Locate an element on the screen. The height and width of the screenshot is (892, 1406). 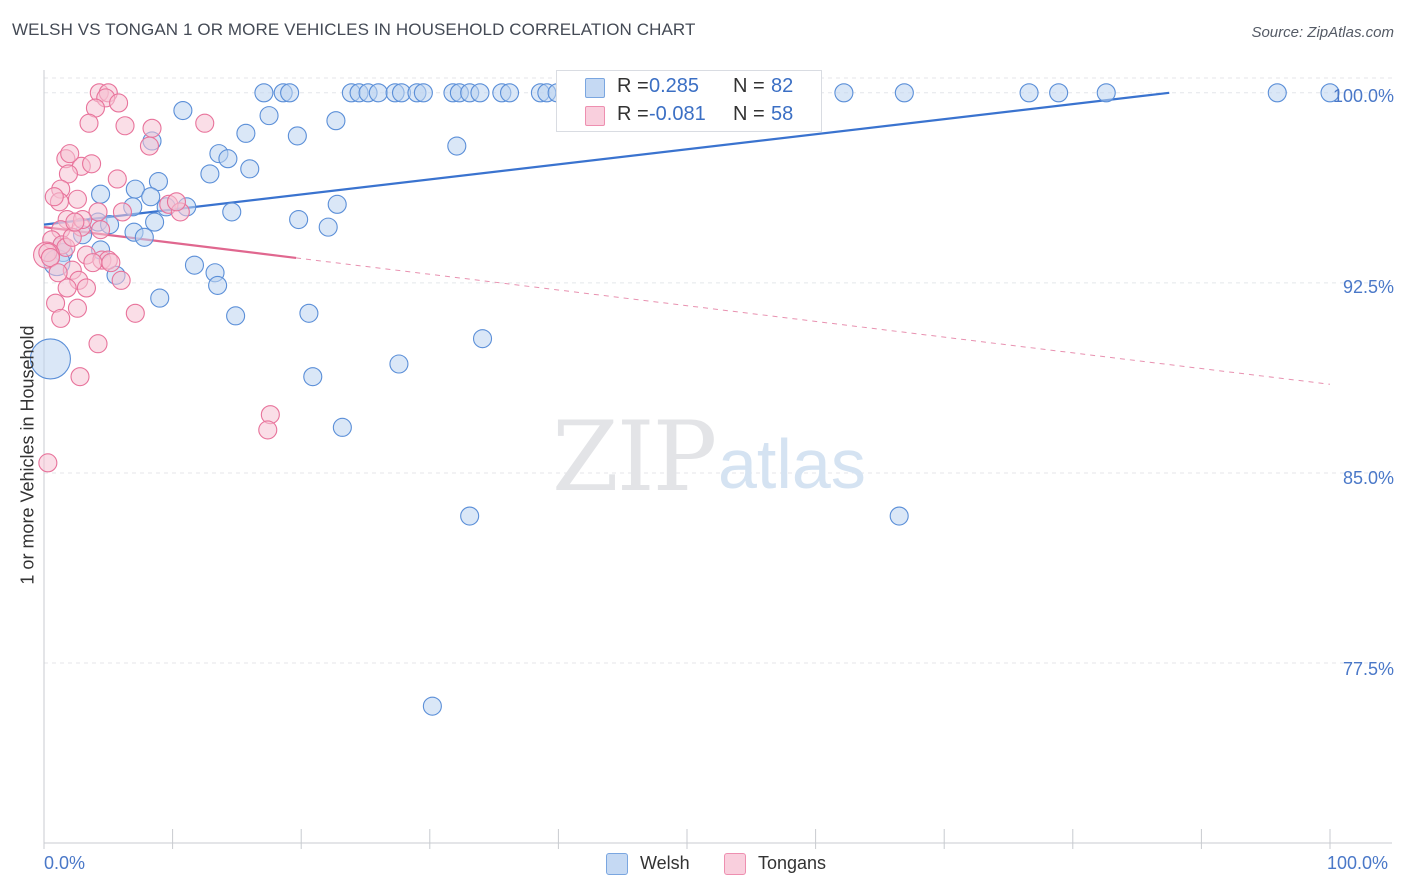
legend-label: Tongans is located at coordinates (792, 863).